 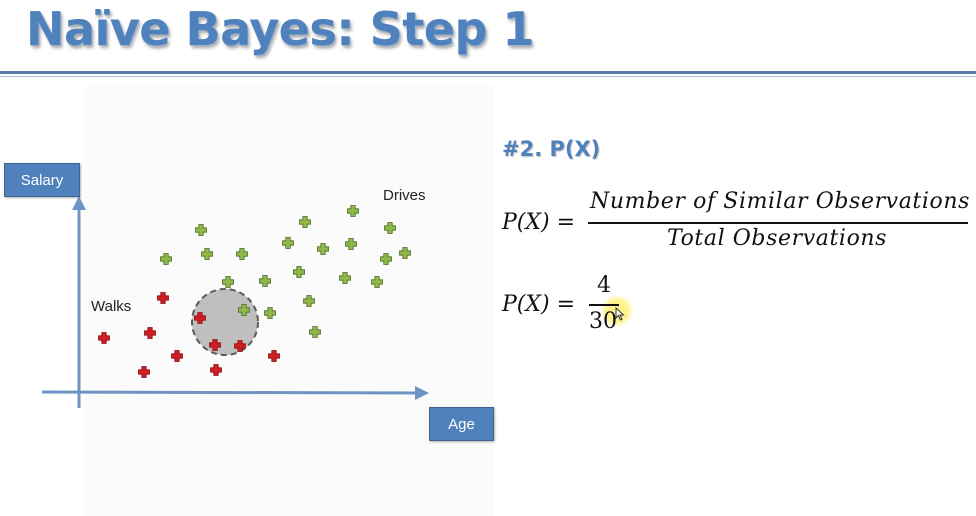 I want to click on mouse-pointer-icon, so click(x=620, y=314).